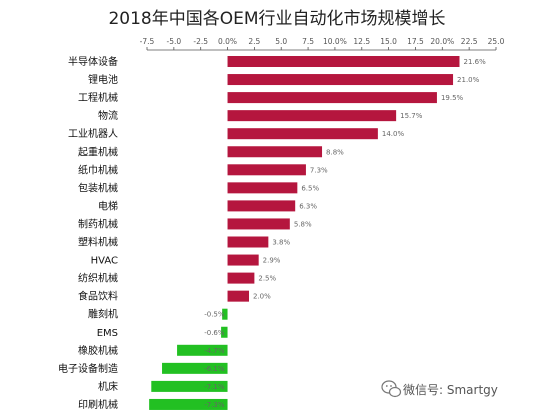 The image size is (550, 416). Describe the element at coordinates (214, 333) in the screenshot. I see `data-label: -0.6%` at that location.